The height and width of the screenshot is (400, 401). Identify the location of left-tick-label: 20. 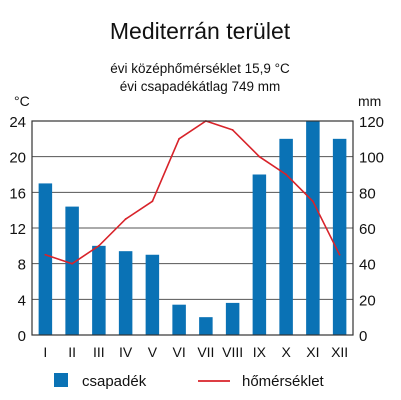
(17, 158).